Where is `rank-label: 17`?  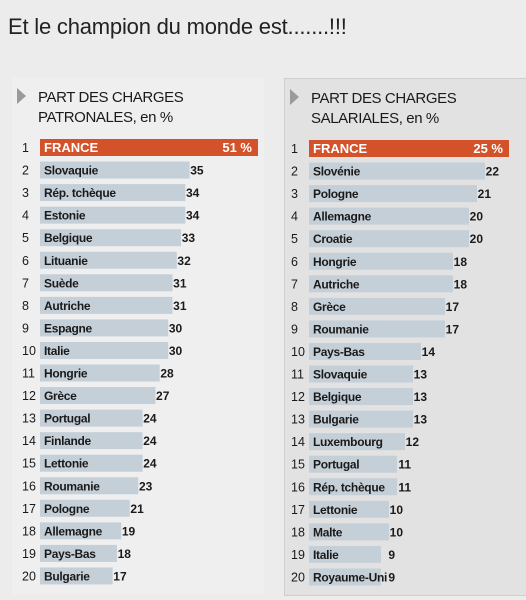
rank-label: 17 is located at coordinates (298, 510).